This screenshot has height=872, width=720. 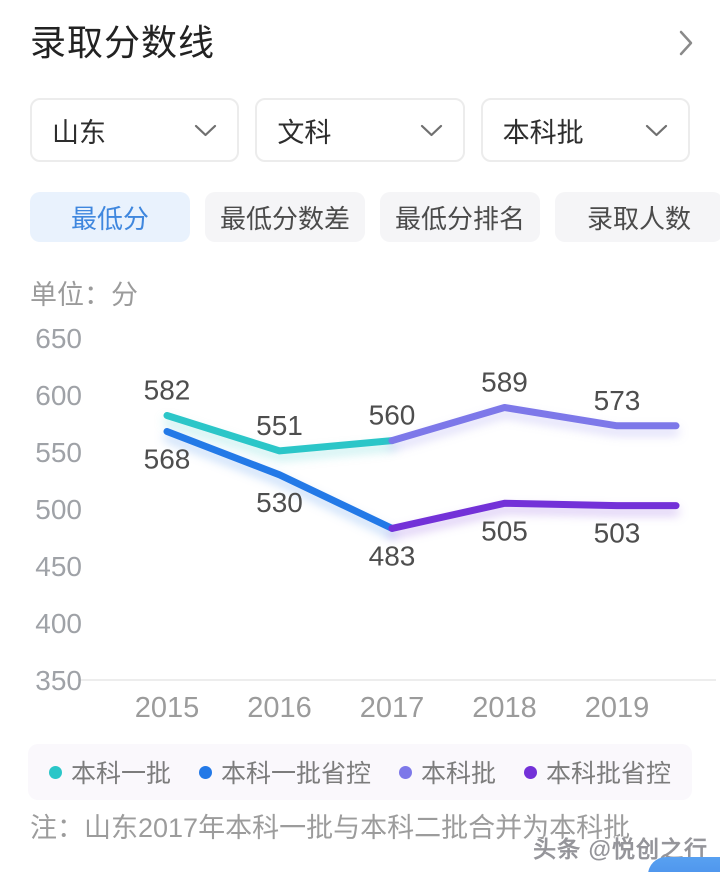 What do you see at coordinates (392, 415) in the screenshot?
I see `svg-text: 560` at bounding box center [392, 415].